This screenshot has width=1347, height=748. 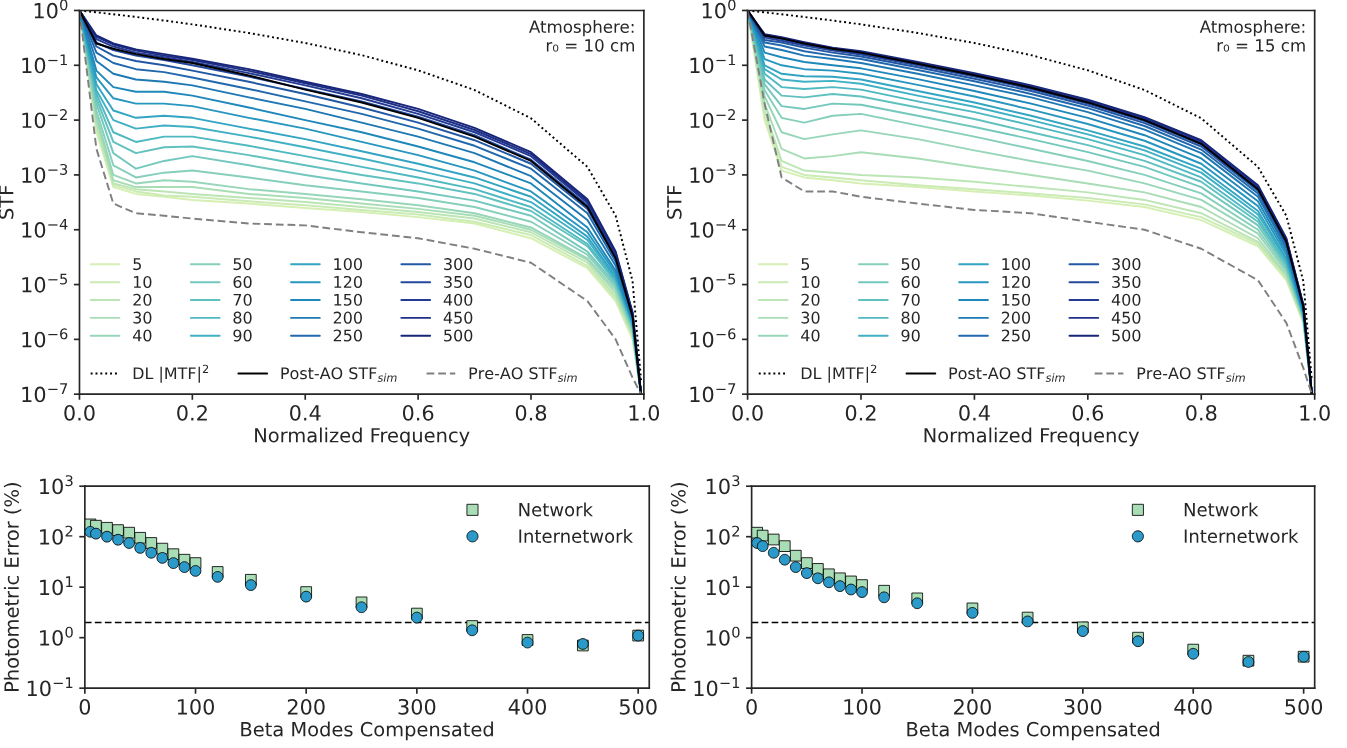 What do you see at coordinates (581, 36) in the screenshot?
I see `annotation: Atmosphere: r₀ = 10 cm` at bounding box center [581, 36].